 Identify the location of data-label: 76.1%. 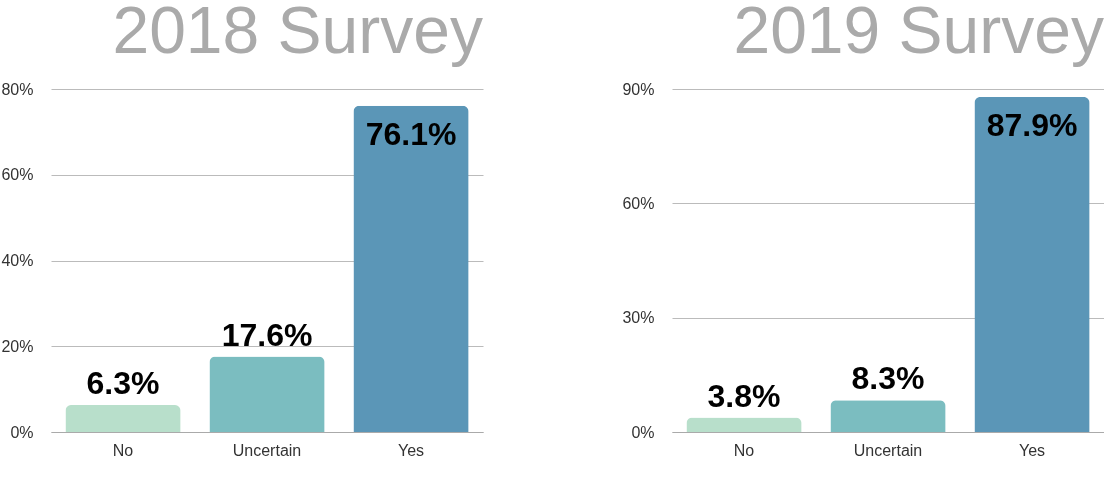
(411, 133).